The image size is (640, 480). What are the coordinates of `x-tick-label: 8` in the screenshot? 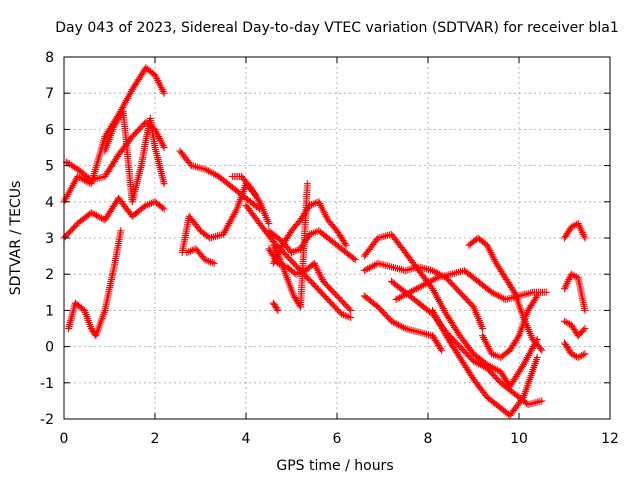 It's located at (428, 439).